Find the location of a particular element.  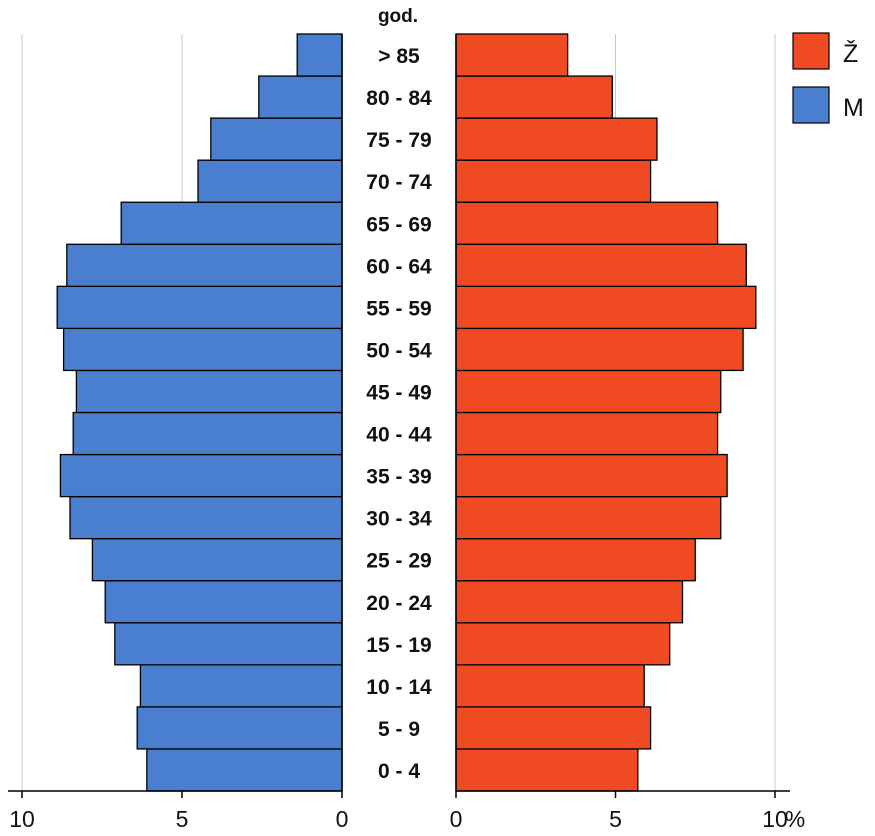

age-group-label: 5 - 9 is located at coordinates (399, 729).